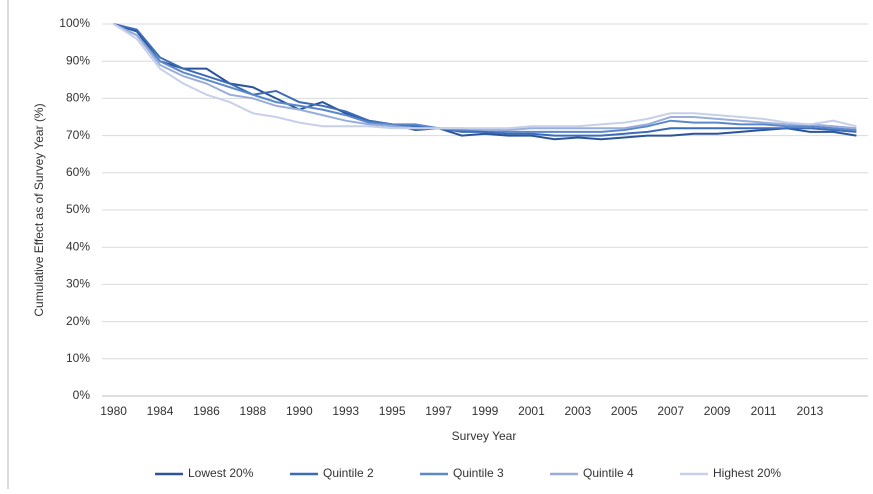 This screenshot has height=494, width=873. Describe the element at coordinates (485, 411) in the screenshot. I see `x-tick-label: 1999` at that location.